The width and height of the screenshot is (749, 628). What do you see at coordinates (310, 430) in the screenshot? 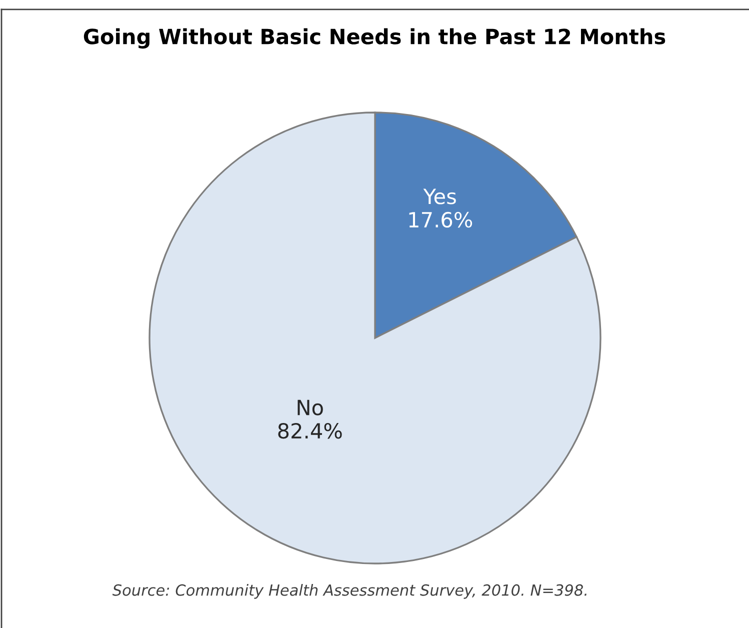
I see `data-label: 82.4%` at bounding box center [310, 430].